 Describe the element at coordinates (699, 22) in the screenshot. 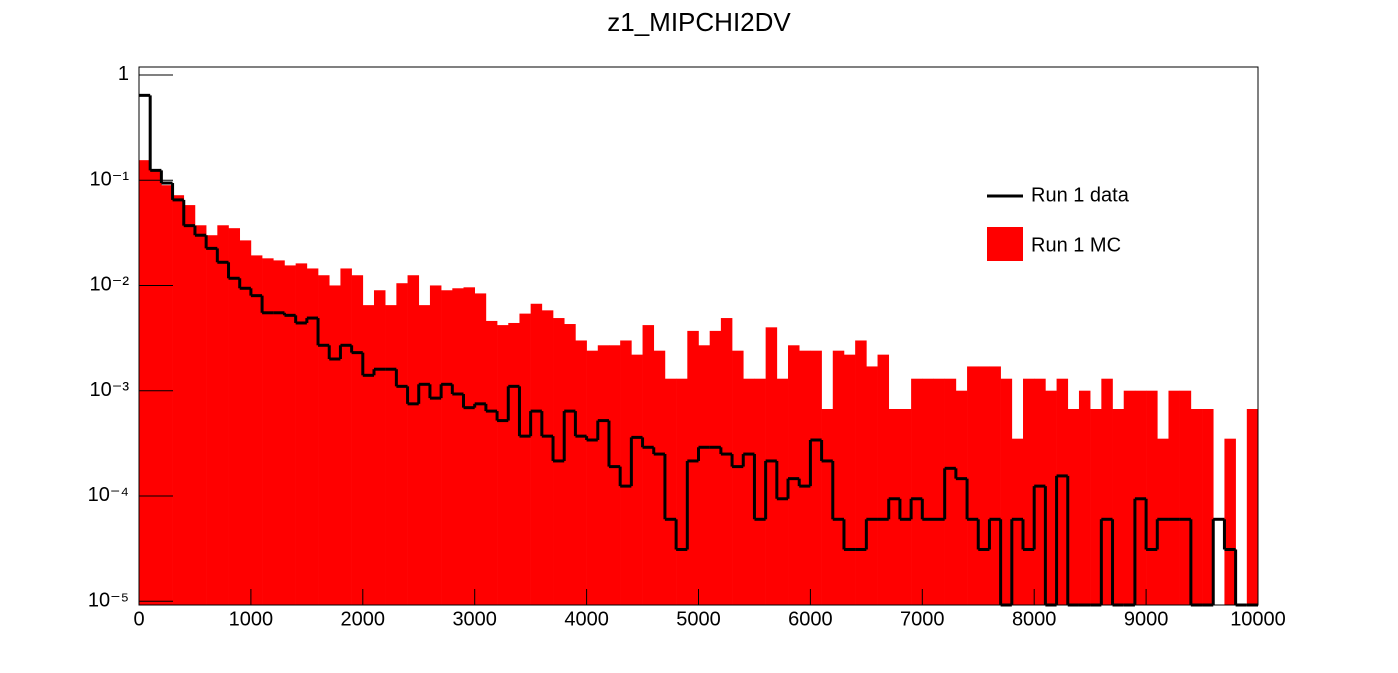

I see `chart-title: z1_MIPCHI2DV` at that location.